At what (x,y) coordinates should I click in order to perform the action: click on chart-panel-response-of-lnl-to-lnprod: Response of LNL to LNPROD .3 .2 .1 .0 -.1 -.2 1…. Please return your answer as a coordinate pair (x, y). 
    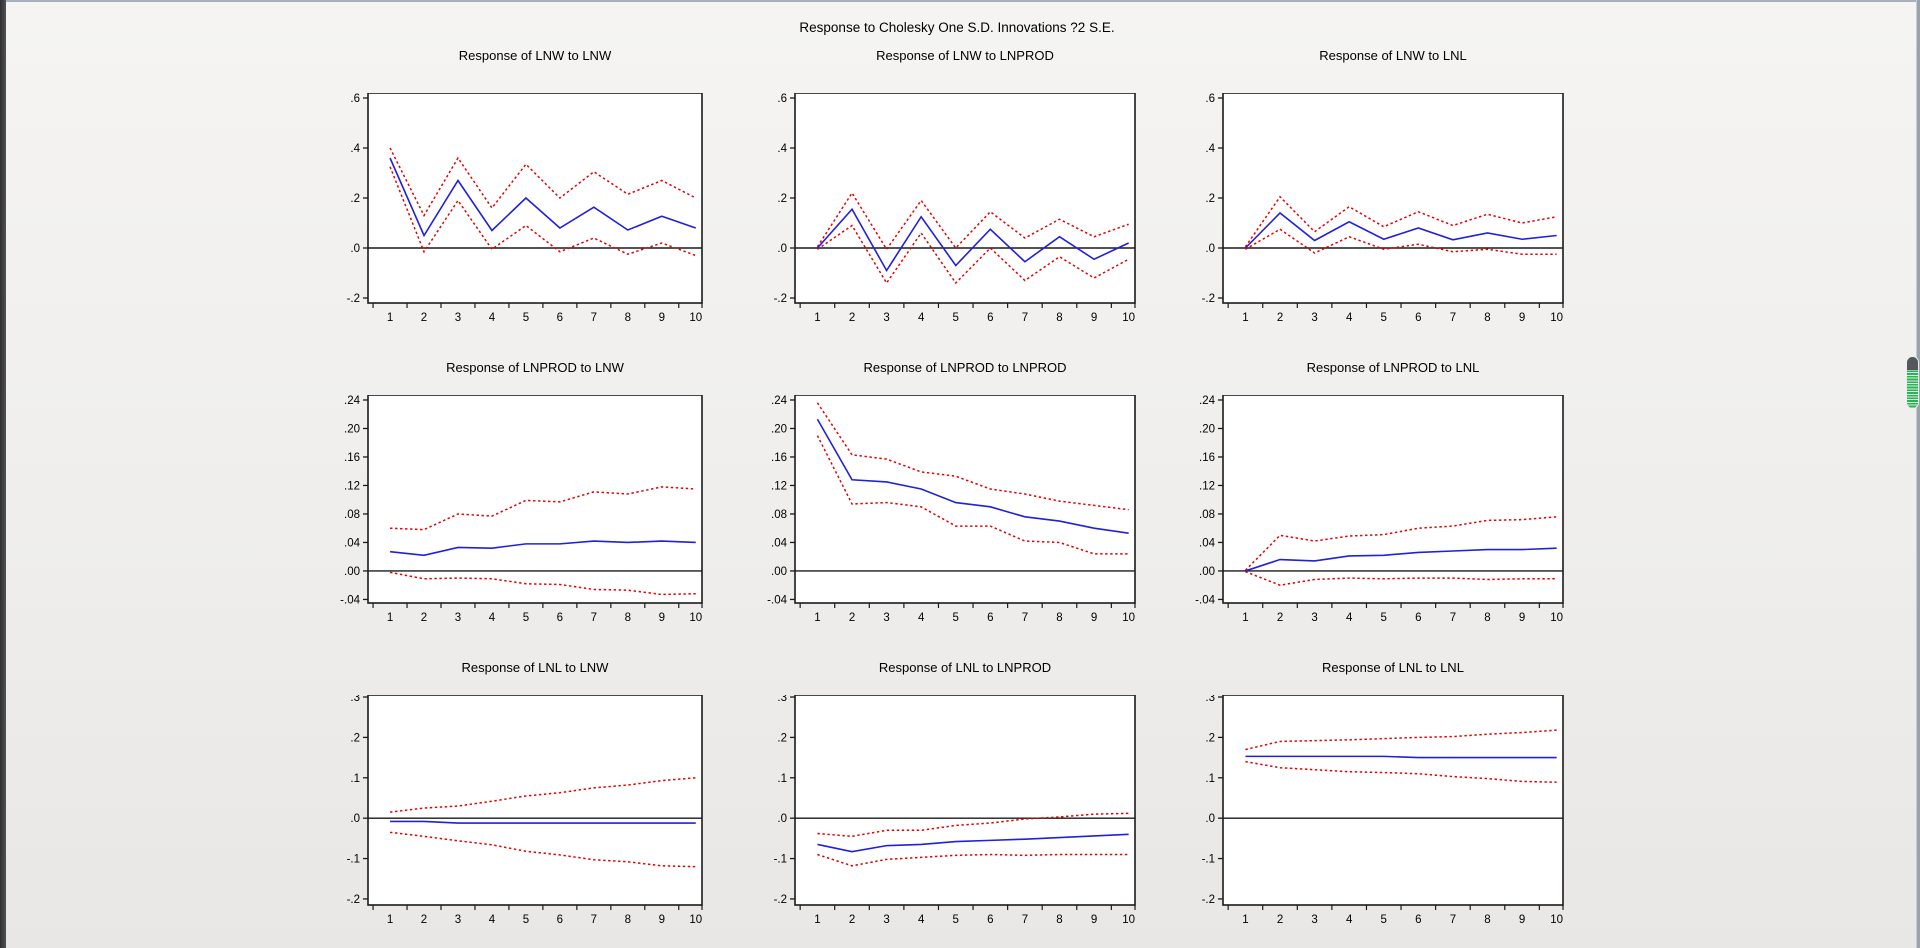
    Looking at the image, I should click on (942, 799).